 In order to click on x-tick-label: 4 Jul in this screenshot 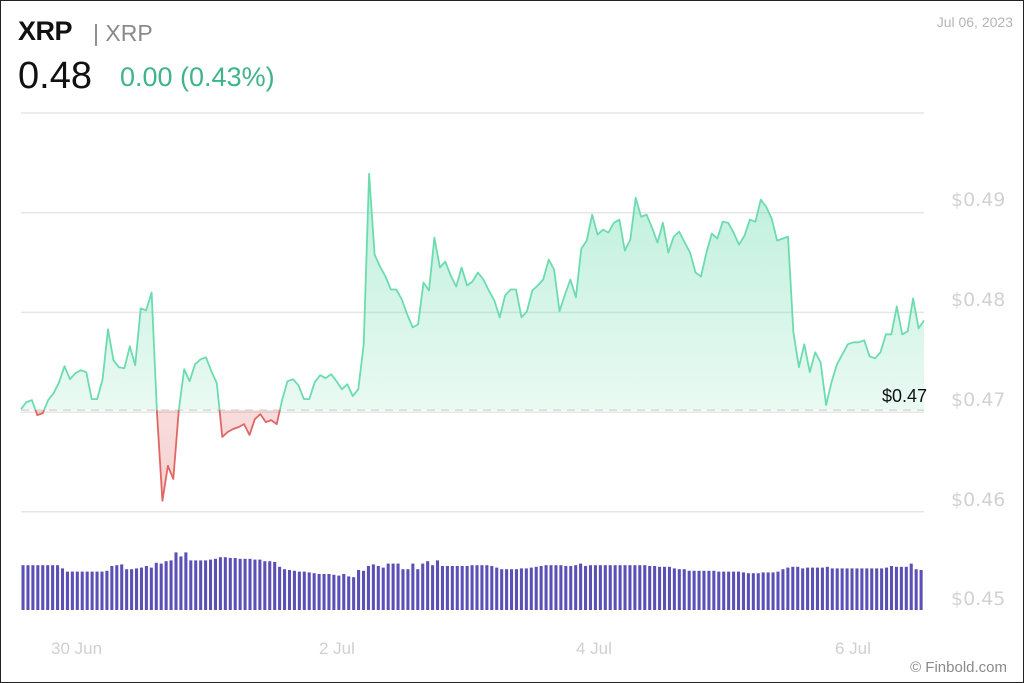, I will do `click(594, 648)`.